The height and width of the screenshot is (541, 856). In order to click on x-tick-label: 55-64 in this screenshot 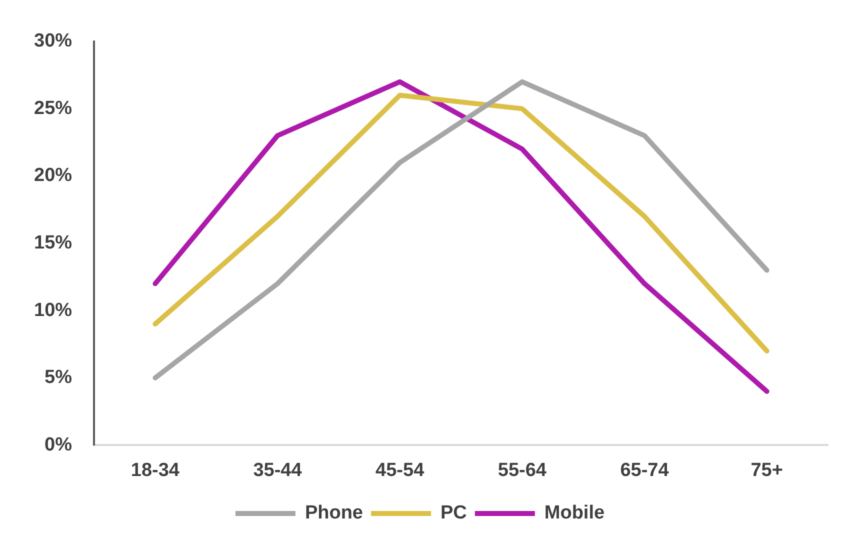, I will do `click(522, 470)`.